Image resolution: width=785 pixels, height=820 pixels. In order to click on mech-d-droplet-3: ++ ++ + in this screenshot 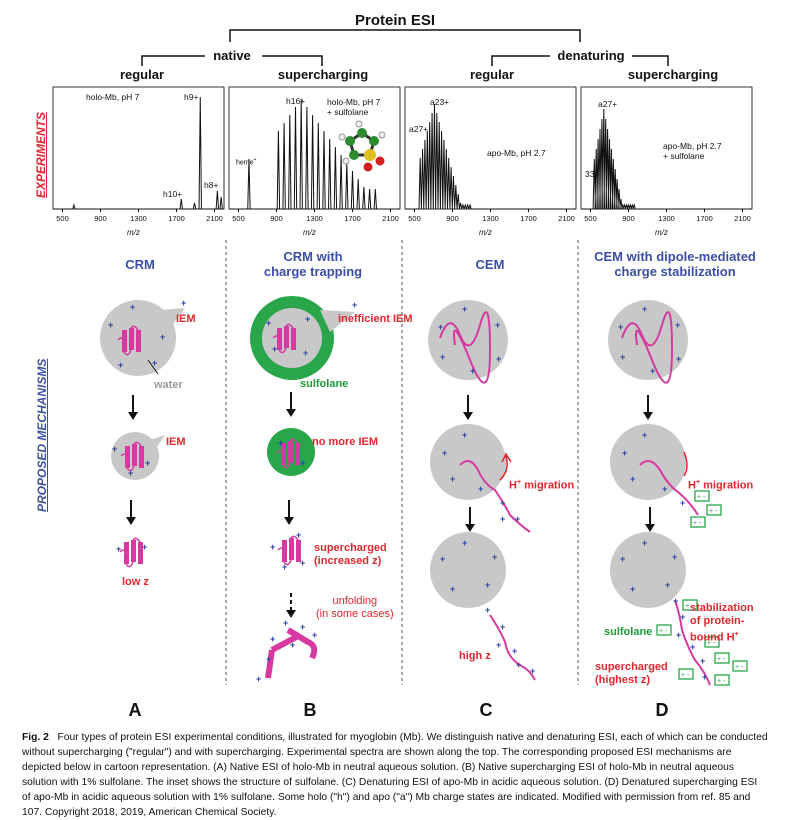, I will do `click(648, 570)`.